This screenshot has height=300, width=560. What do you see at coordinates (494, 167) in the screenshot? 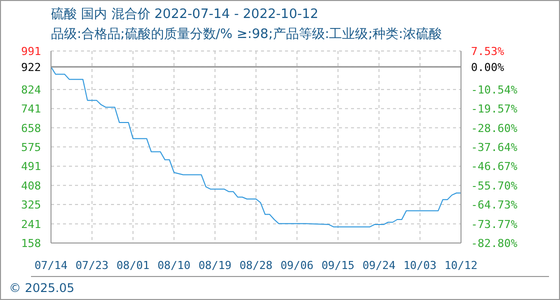
I see `y2-tick-label: -46.67%` at bounding box center [494, 167].